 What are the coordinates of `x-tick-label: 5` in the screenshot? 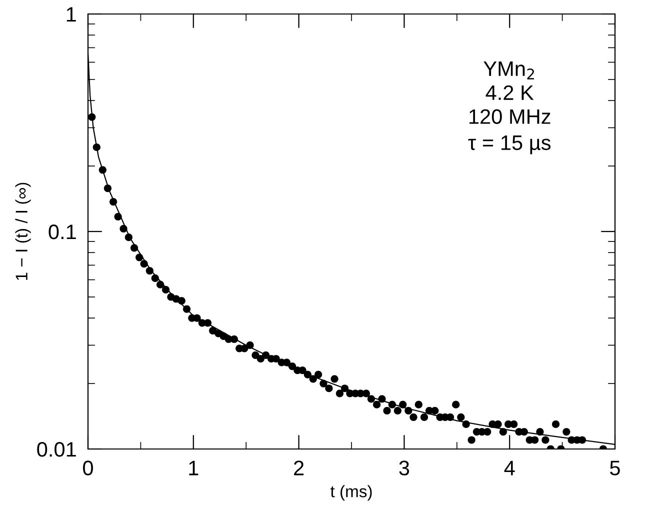 It's located at (615, 468).